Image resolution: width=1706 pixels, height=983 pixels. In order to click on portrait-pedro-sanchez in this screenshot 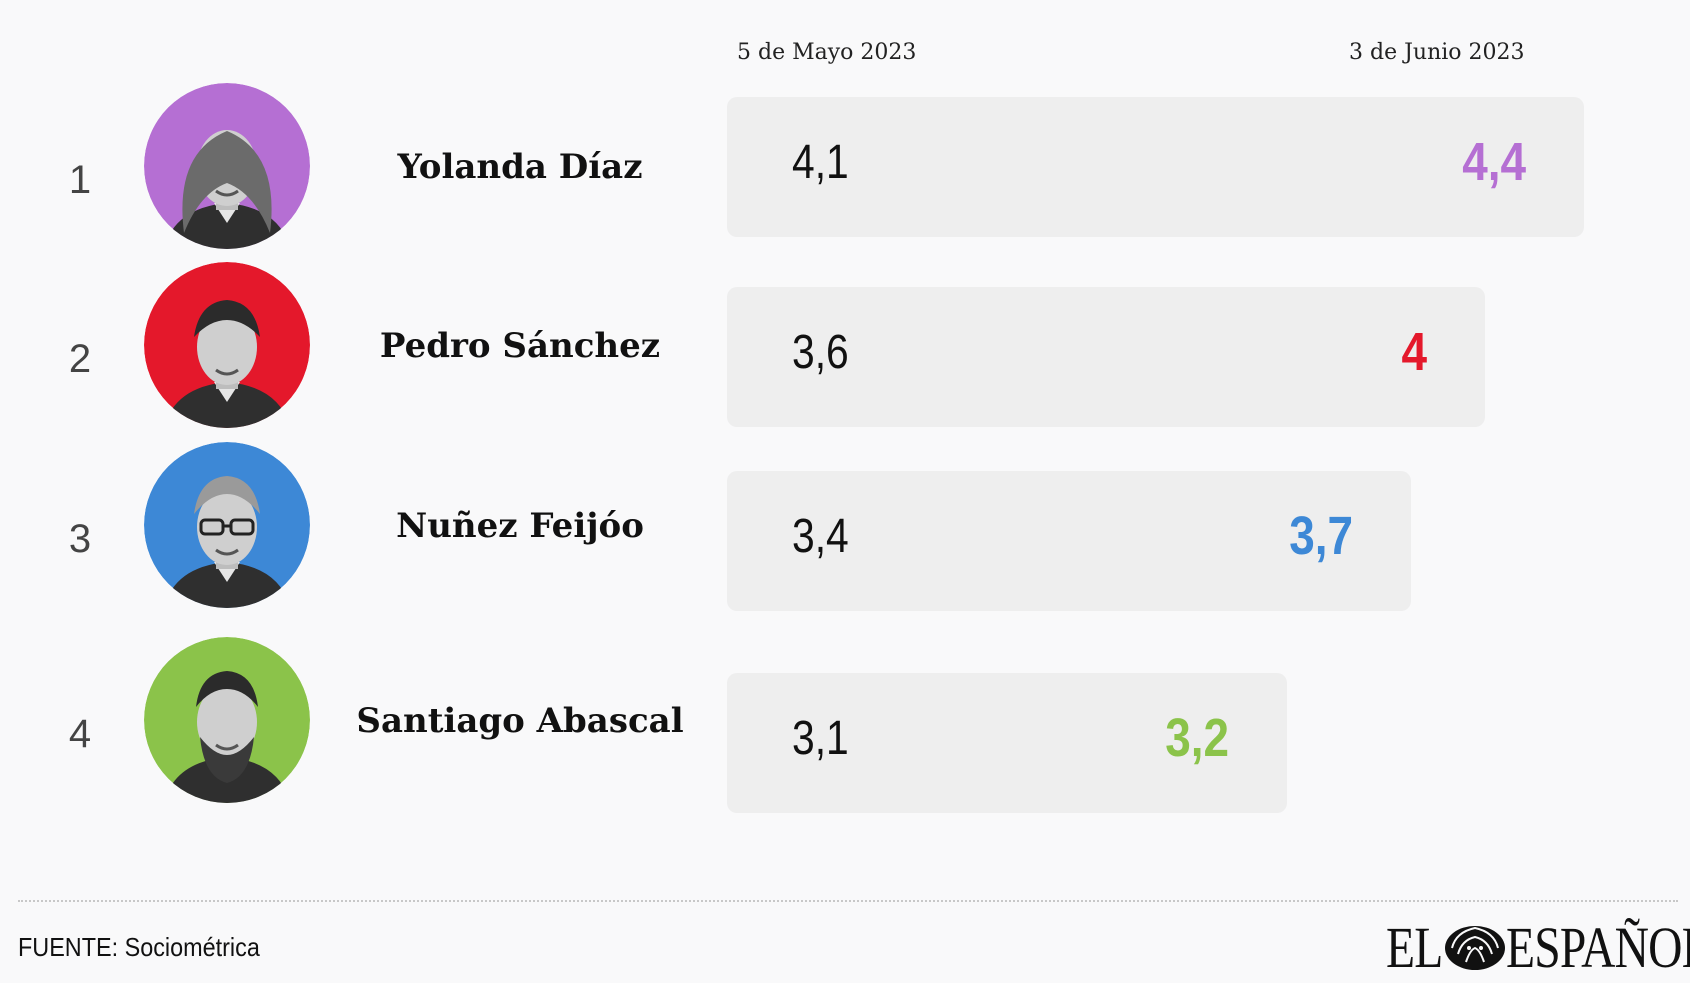, I will do `click(227, 345)`.